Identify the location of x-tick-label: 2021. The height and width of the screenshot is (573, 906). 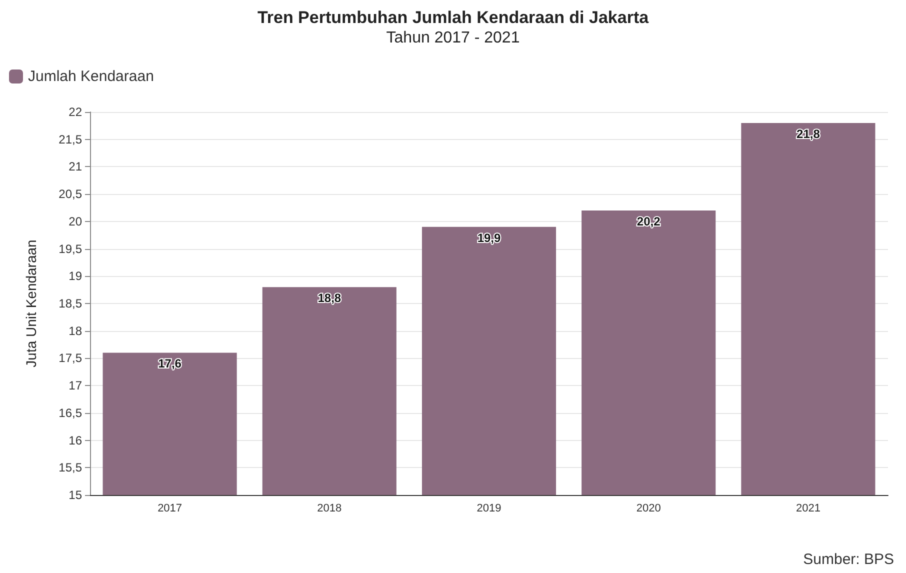
(808, 508).